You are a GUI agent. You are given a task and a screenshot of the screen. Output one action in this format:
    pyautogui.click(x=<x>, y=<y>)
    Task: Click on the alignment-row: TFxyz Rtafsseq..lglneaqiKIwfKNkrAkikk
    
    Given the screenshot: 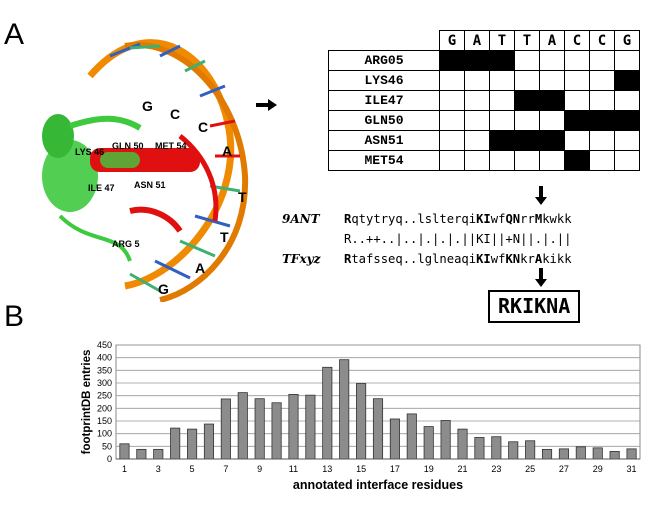 What is the action you would take?
    pyautogui.click(x=427, y=259)
    